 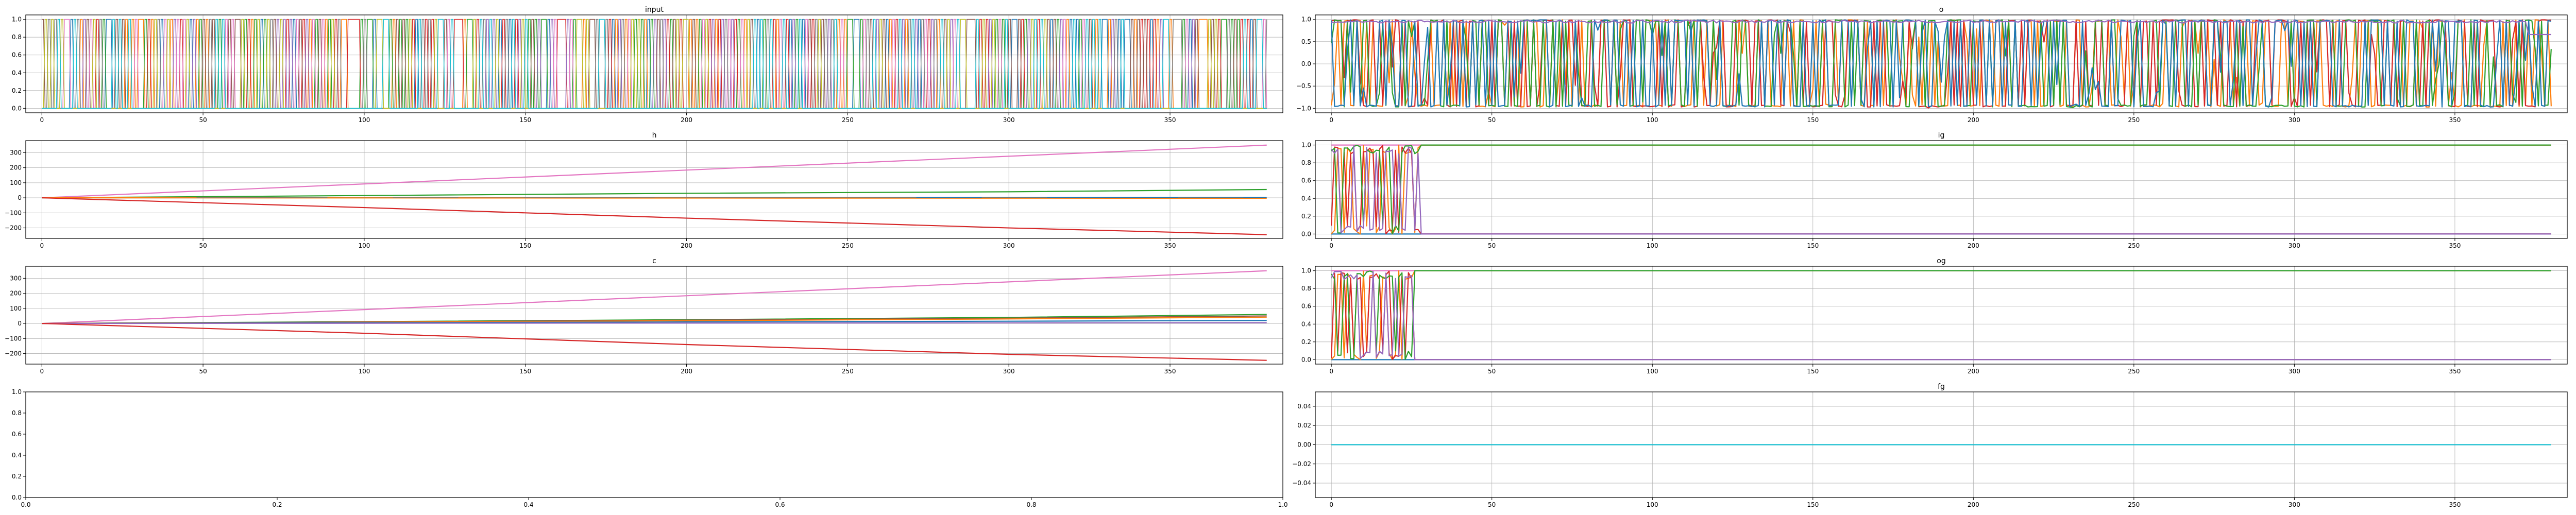 I want to click on subplot-h: 0 50 100 150 200 250 300 350 −200 −100 0 100 200 300 h, so click(x=644, y=190).